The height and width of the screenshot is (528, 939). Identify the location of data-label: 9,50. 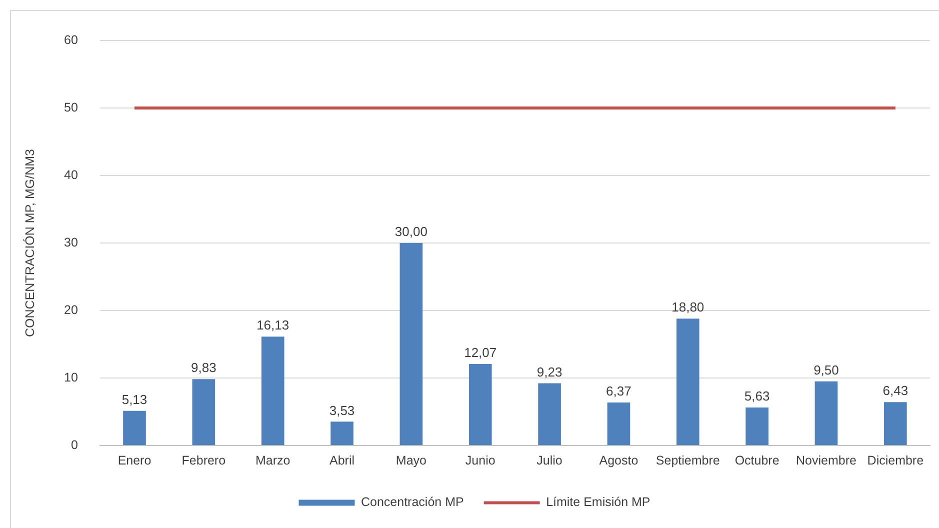
(826, 370).